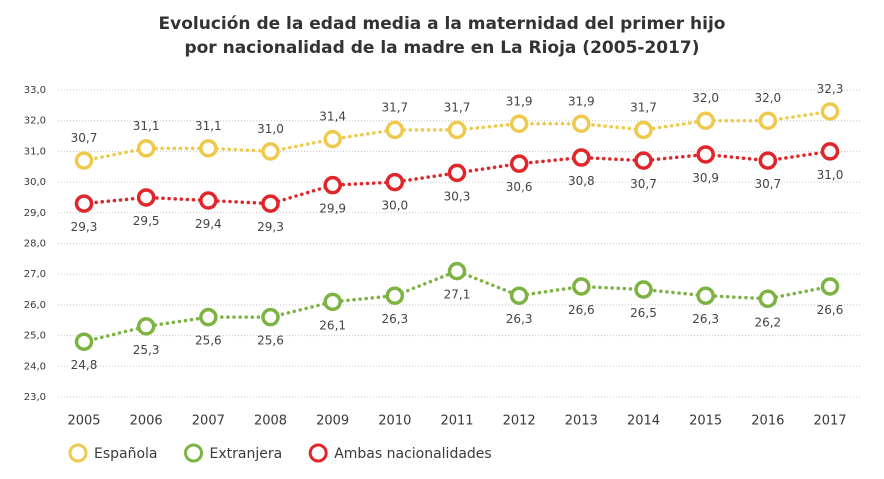 Image resolution: width=884 pixels, height=479 pixels. Describe the element at coordinates (35, 305) in the screenshot. I see `y-tick-label: 26,0` at that location.